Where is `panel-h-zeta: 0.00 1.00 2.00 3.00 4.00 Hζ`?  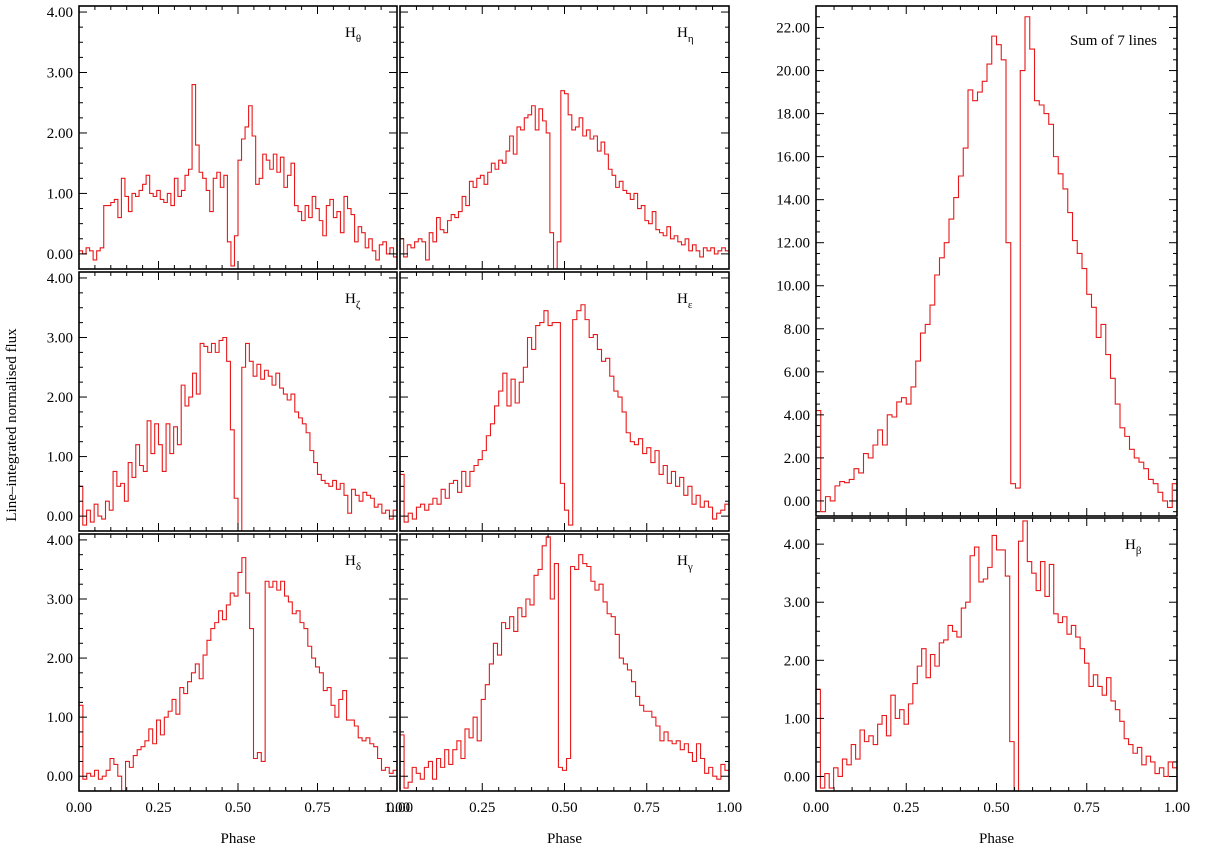
panel-h-zeta: 0.00 1.00 2.00 3.00 4.00 Hζ is located at coordinates (222, 401).